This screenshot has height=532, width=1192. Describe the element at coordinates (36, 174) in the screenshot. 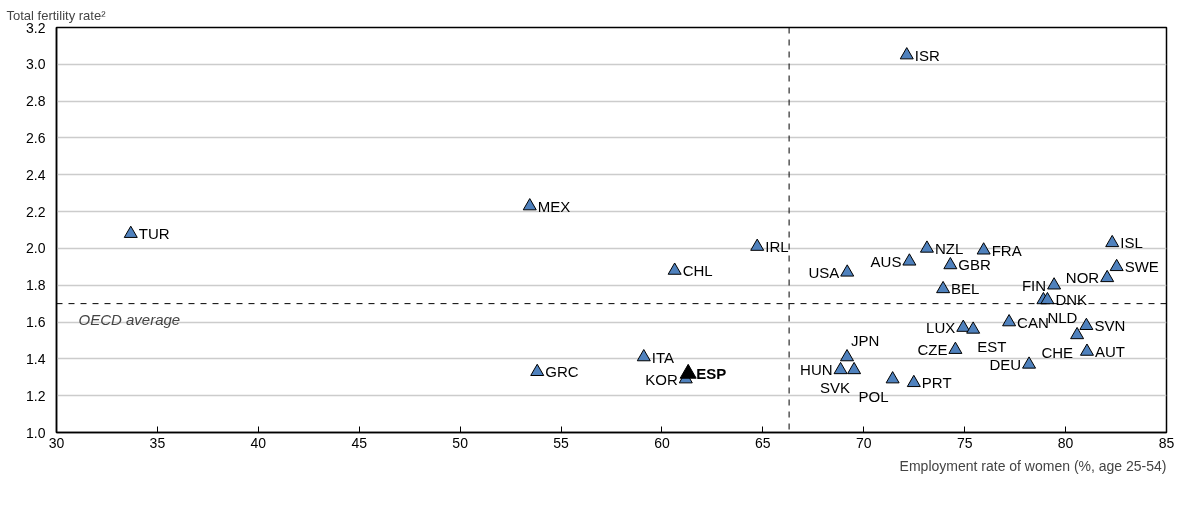

I see `y-tick-label: 2.4` at that location.